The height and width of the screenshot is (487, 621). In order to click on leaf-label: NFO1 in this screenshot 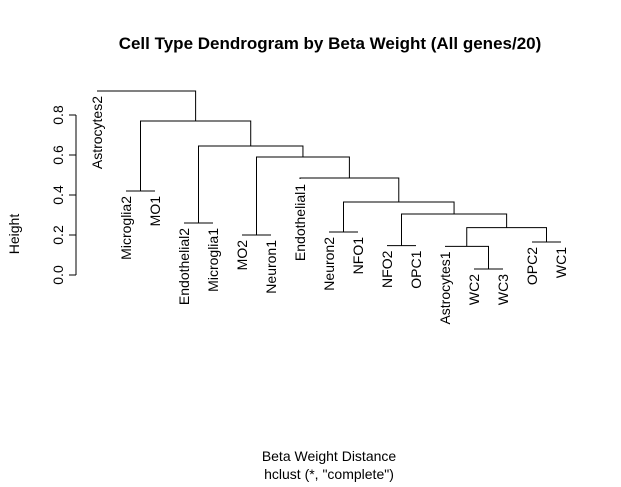, I will do `click(358, 256)`.